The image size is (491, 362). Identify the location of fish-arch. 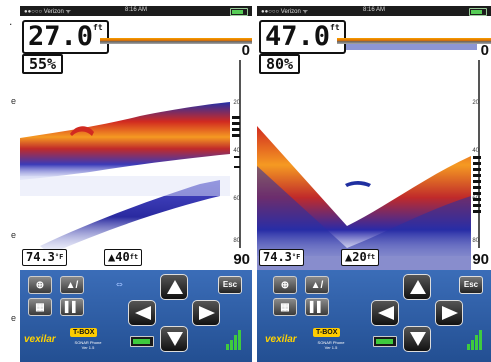
(82, 131).